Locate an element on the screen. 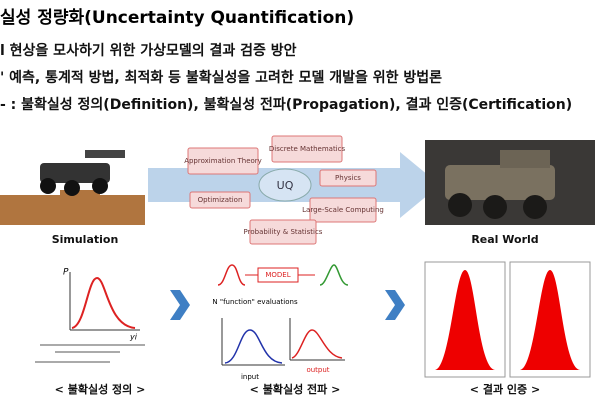  input-label: input is located at coordinates (250, 377).